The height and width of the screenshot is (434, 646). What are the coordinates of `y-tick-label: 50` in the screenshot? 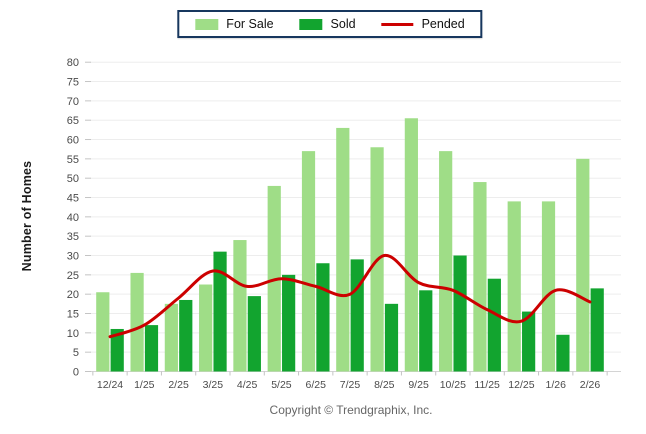 It's located at (73, 179).